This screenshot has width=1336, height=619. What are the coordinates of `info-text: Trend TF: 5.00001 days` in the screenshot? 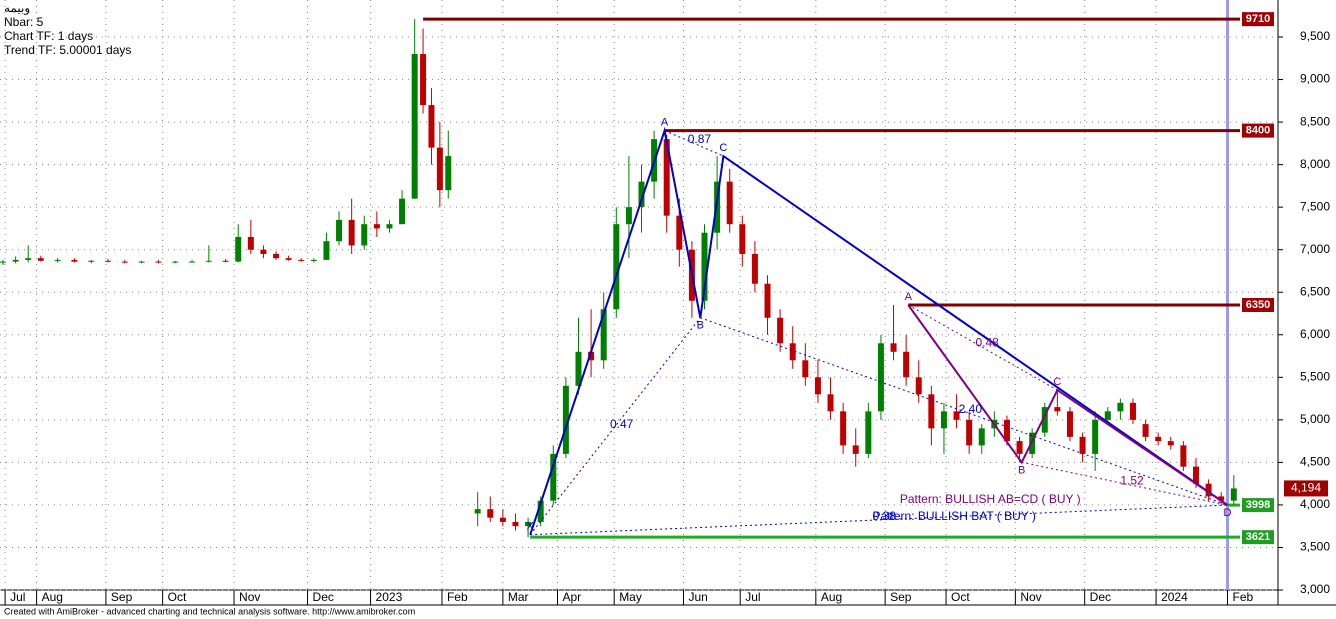 It's located at (67, 50).